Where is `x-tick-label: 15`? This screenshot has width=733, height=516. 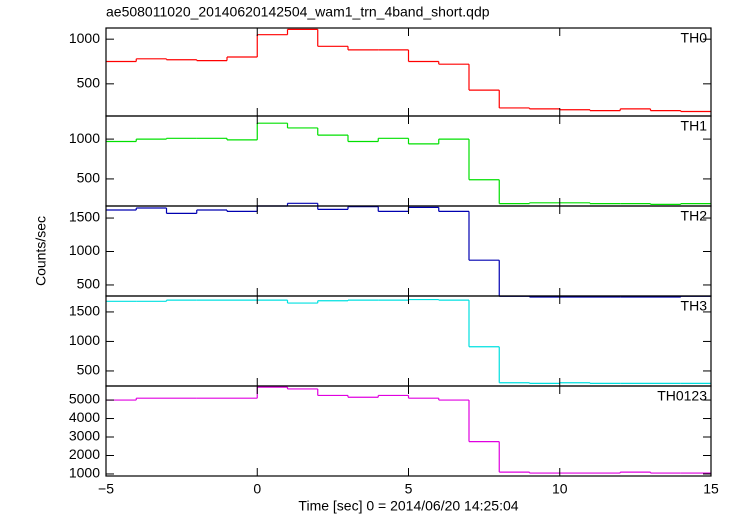 x-tick-label: 15 is located at coordinates (711, 489).